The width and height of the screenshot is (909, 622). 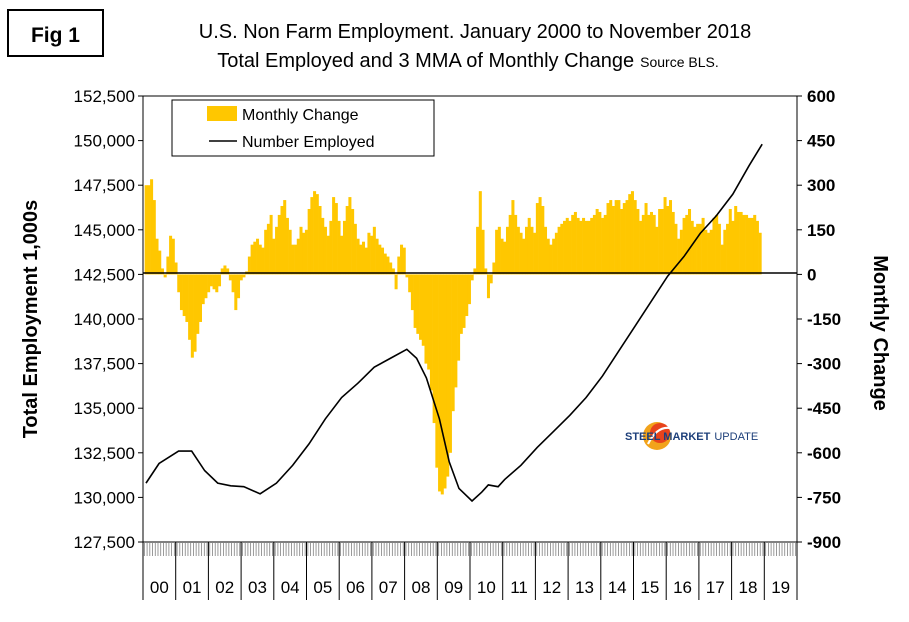 I want to click on x-category-label: 04, so click(x=290, y=587).